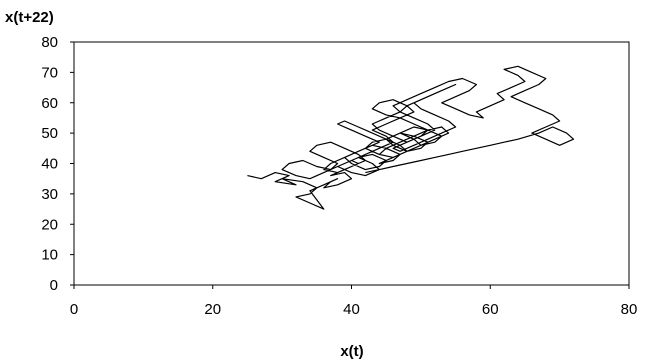 This screenshot has width=647, height=362. I want to click on y-axis-ticks: 0 10 20 30 40 50 60 70 80, so click(57, 164).